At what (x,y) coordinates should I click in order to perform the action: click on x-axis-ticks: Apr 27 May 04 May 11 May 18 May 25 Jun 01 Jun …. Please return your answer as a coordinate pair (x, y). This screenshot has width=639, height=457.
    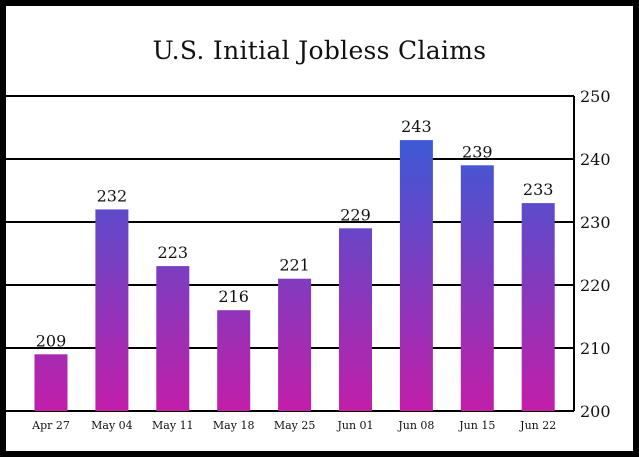
    Looking at the image, I should click on (293, 425).